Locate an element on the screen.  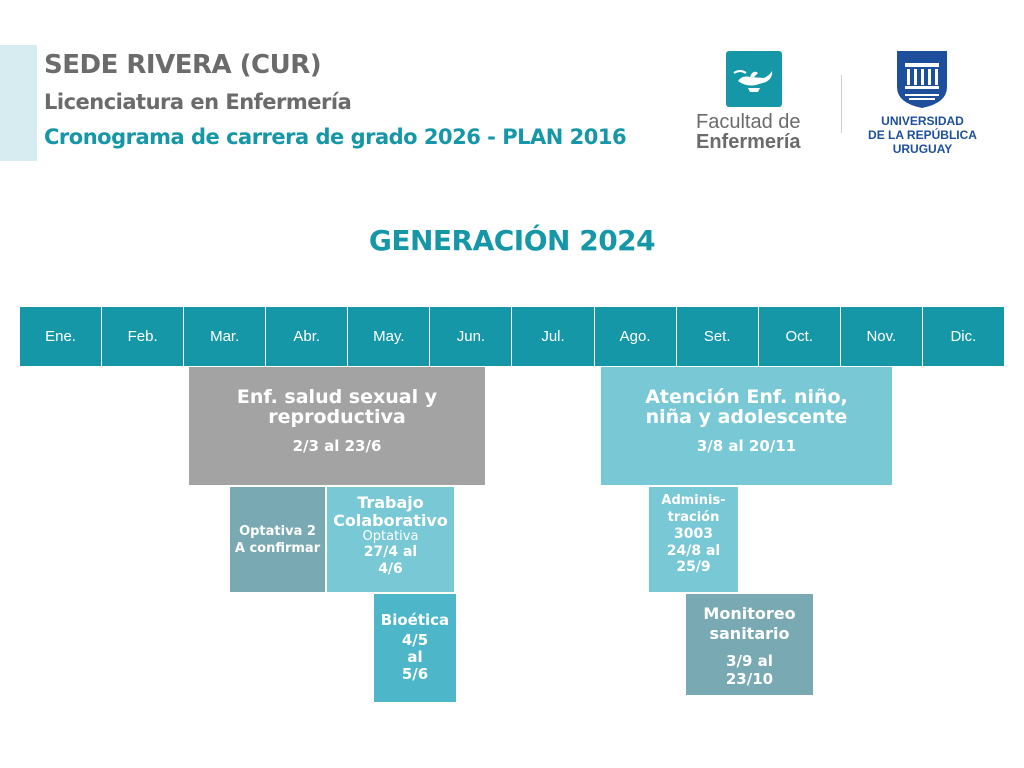
course-dates-line2: 23/10 is located at coordinates (749, 679).